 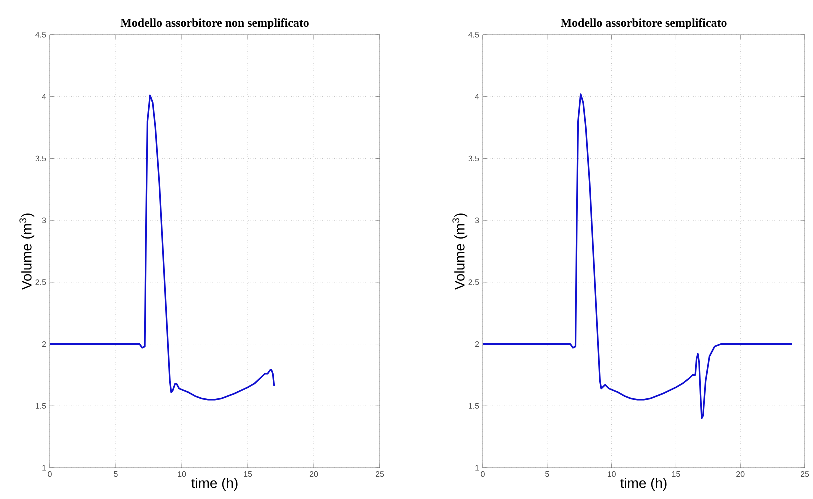 I want to click on chart-title: Modello assorbitore non semplificato, so click(x=214, y=24).